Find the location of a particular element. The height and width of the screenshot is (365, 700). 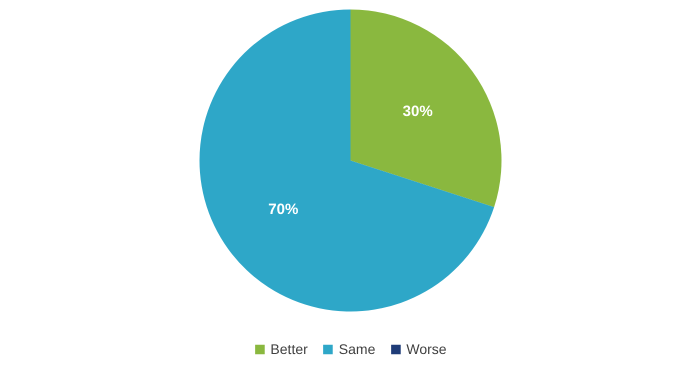

data-label: 70% is located at coordinates (283, 209).